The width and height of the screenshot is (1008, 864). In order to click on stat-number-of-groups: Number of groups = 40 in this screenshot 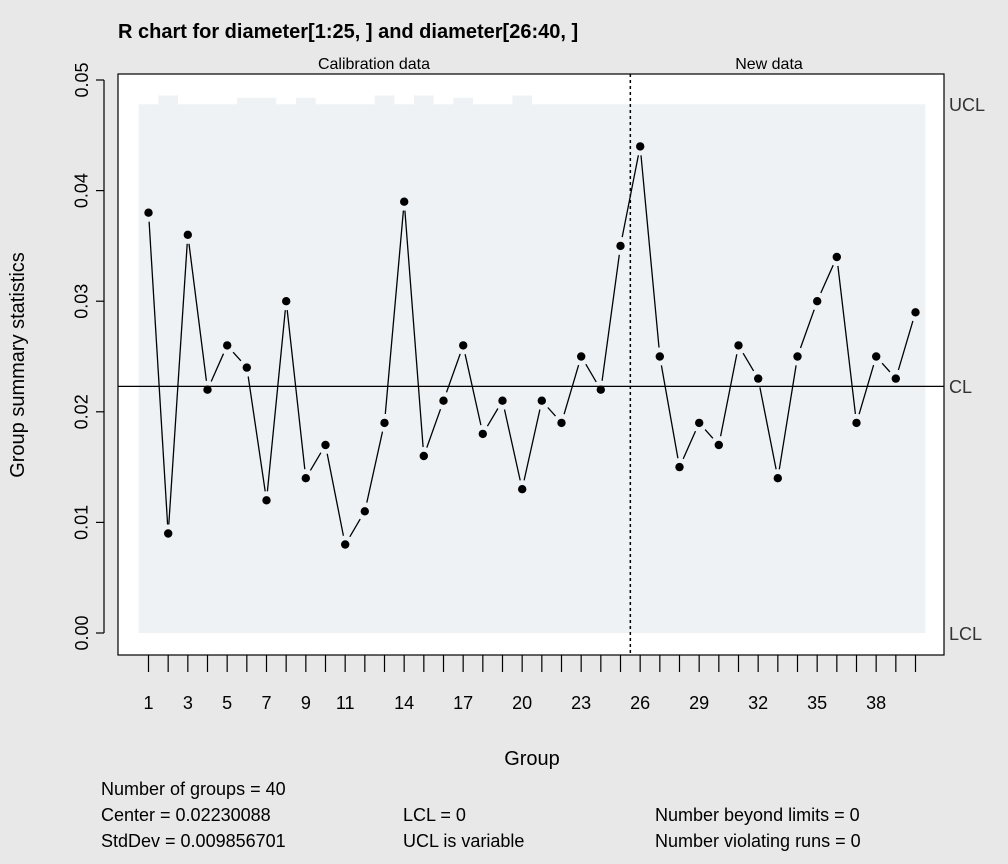, I will do `click(193, 789)`.